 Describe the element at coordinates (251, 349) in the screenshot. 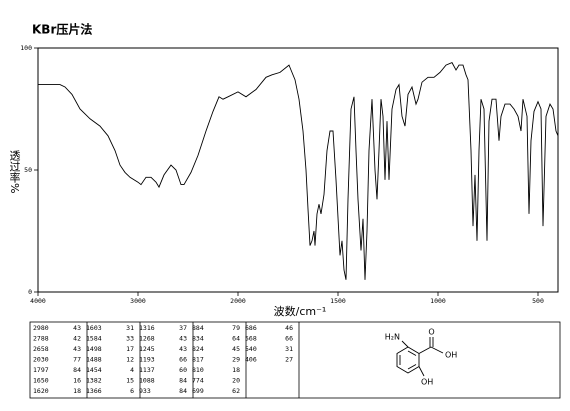

I see `peak-wavenumber: 540` at that location.